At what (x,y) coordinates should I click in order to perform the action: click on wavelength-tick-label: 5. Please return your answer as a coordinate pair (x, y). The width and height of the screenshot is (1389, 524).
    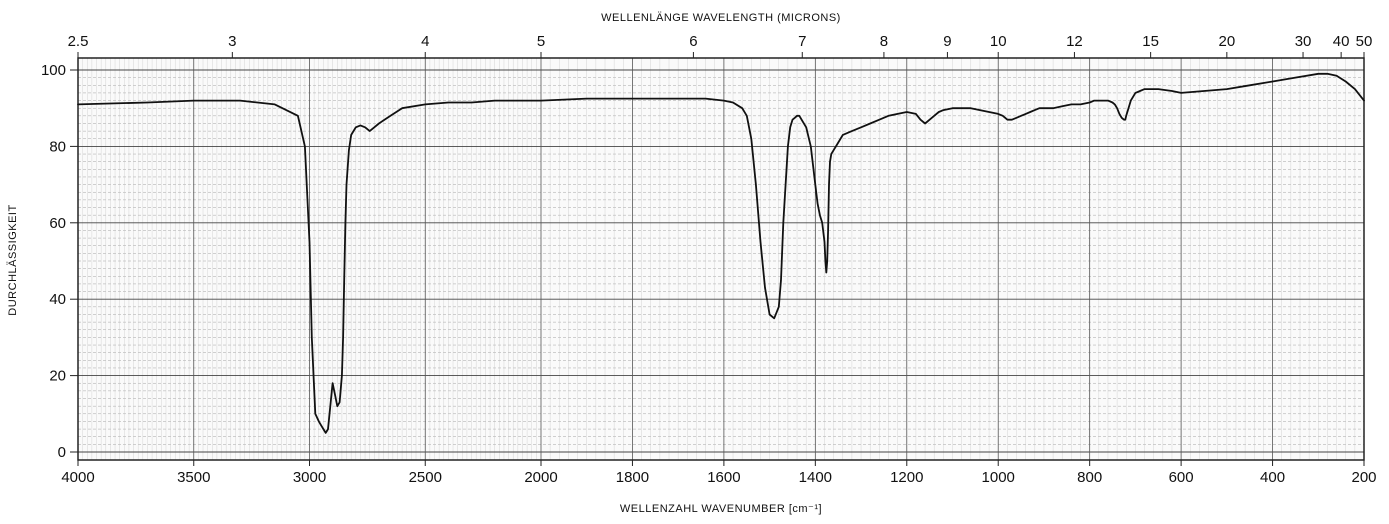
    Looking at the image, I should click on (541, 41).